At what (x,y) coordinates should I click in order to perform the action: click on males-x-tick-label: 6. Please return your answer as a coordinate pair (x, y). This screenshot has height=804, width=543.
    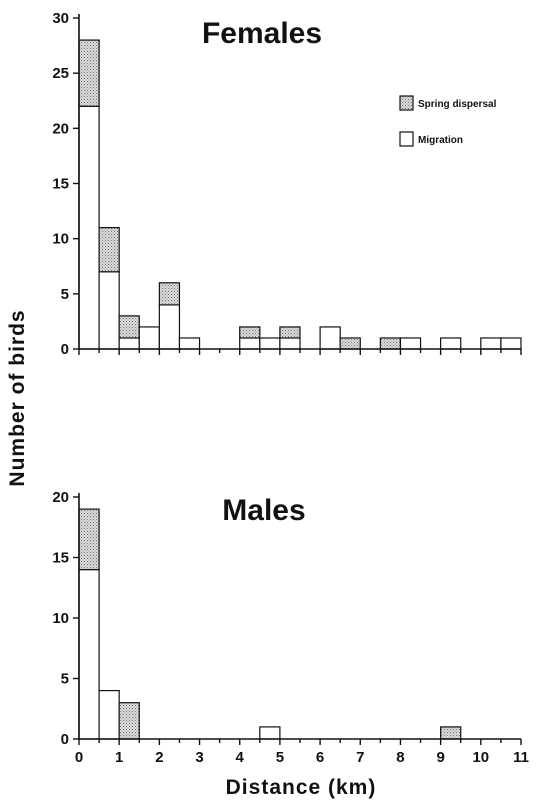
    Looking at the image, I should click on (320, 757).